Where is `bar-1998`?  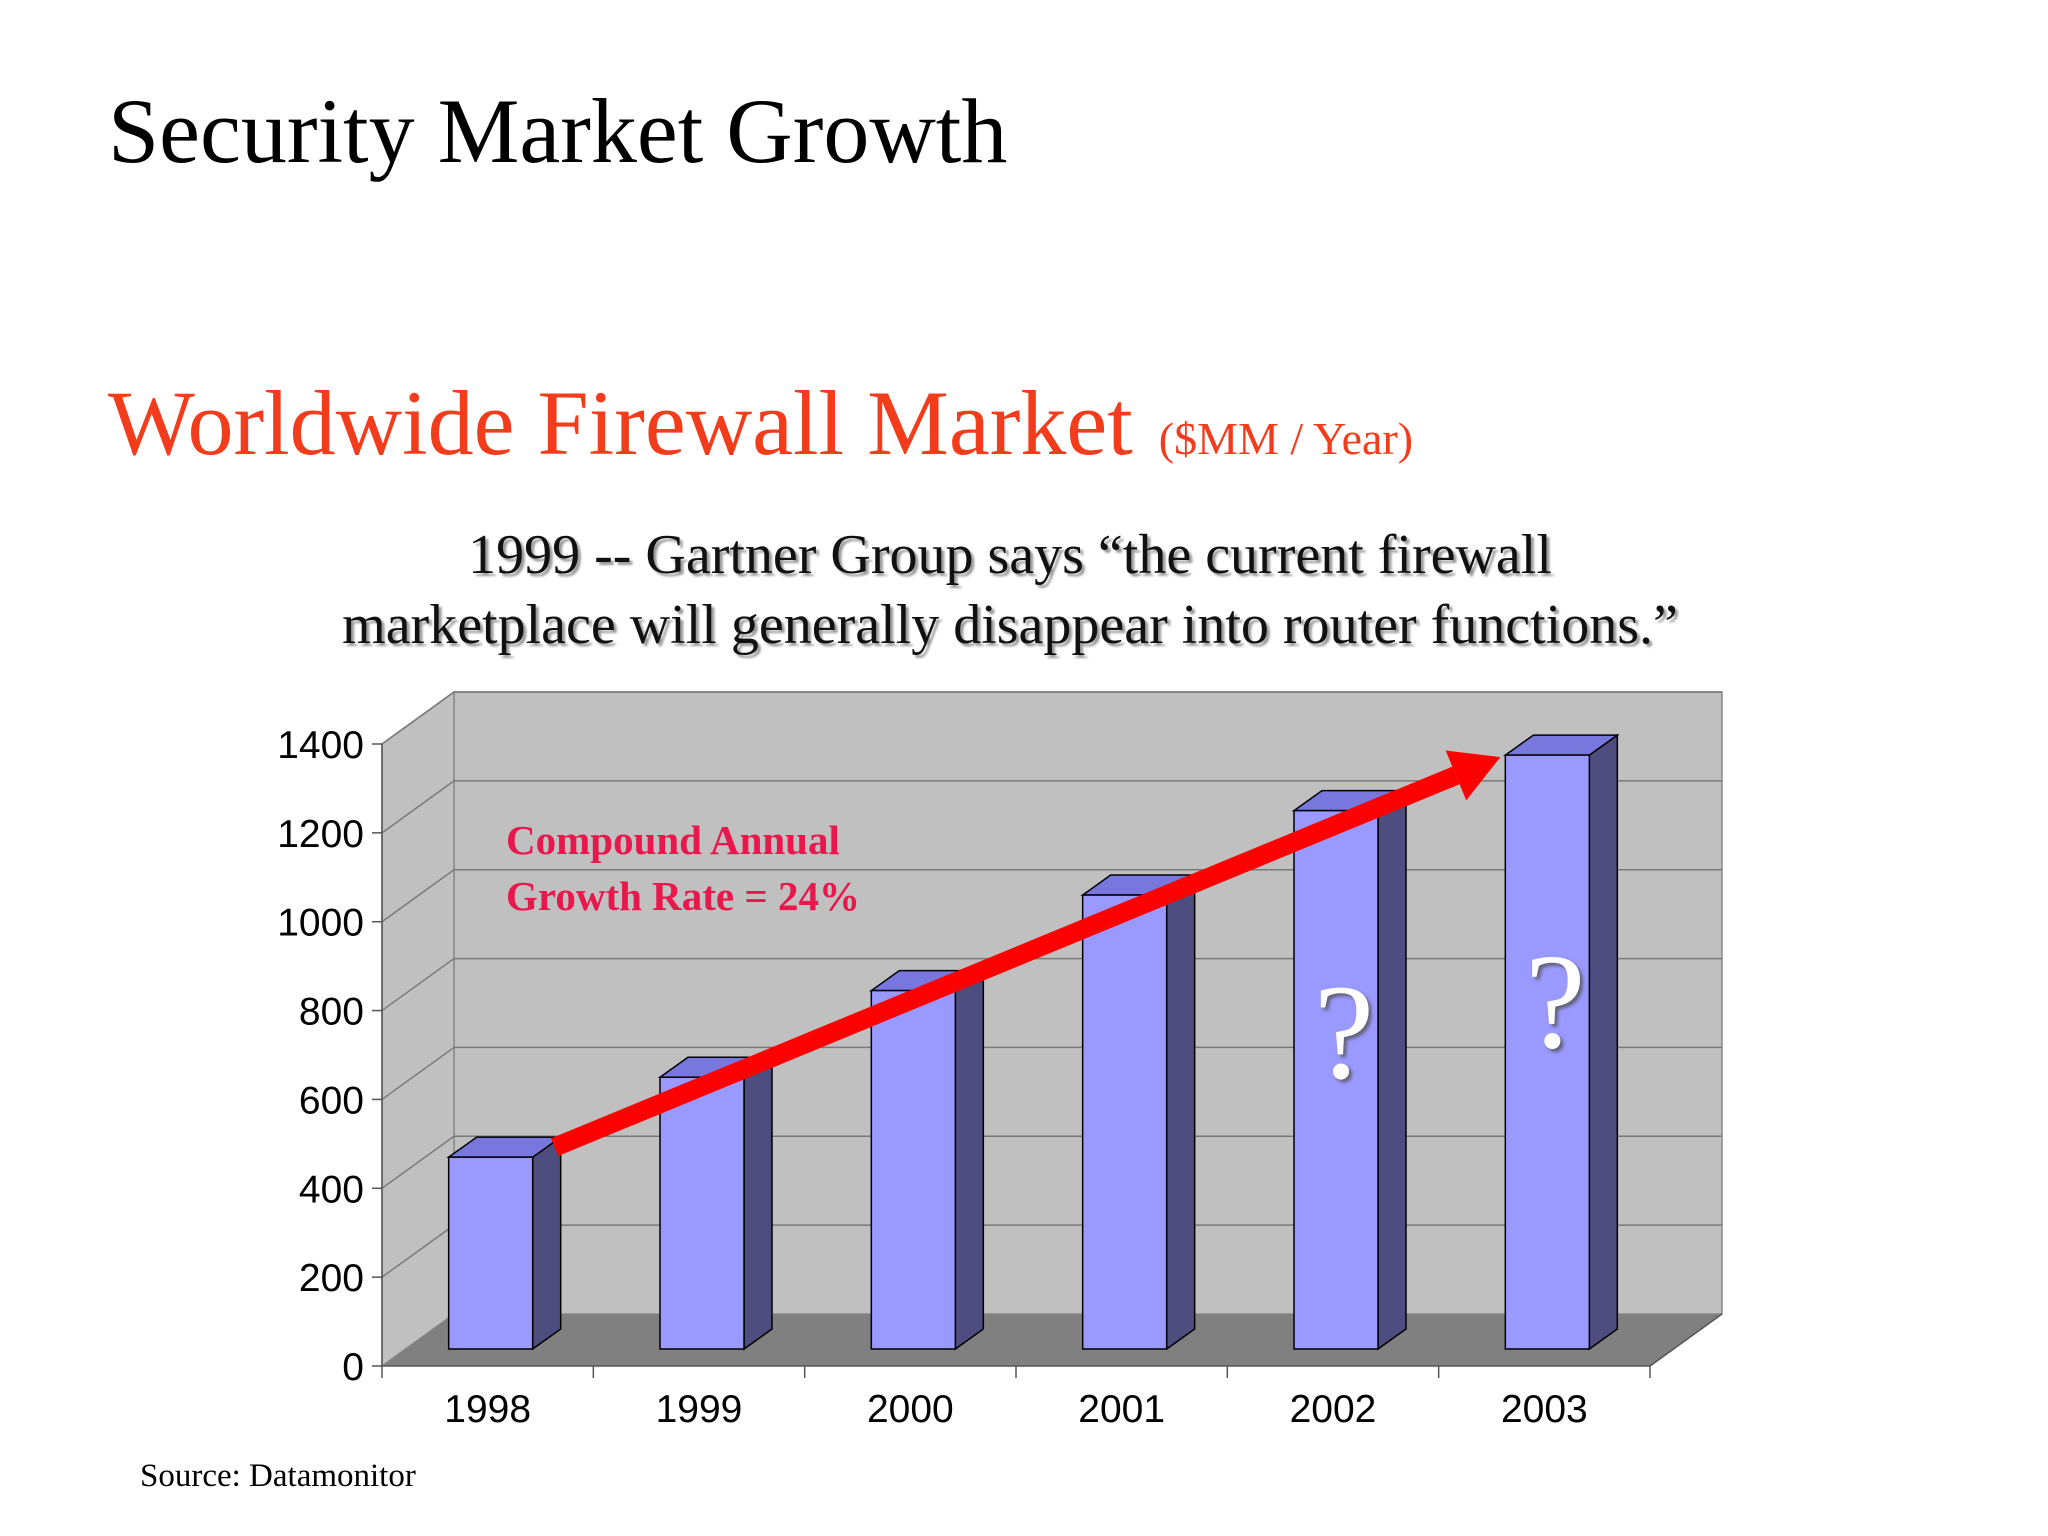 bar-1998 is located at coordinates (505, 1243).